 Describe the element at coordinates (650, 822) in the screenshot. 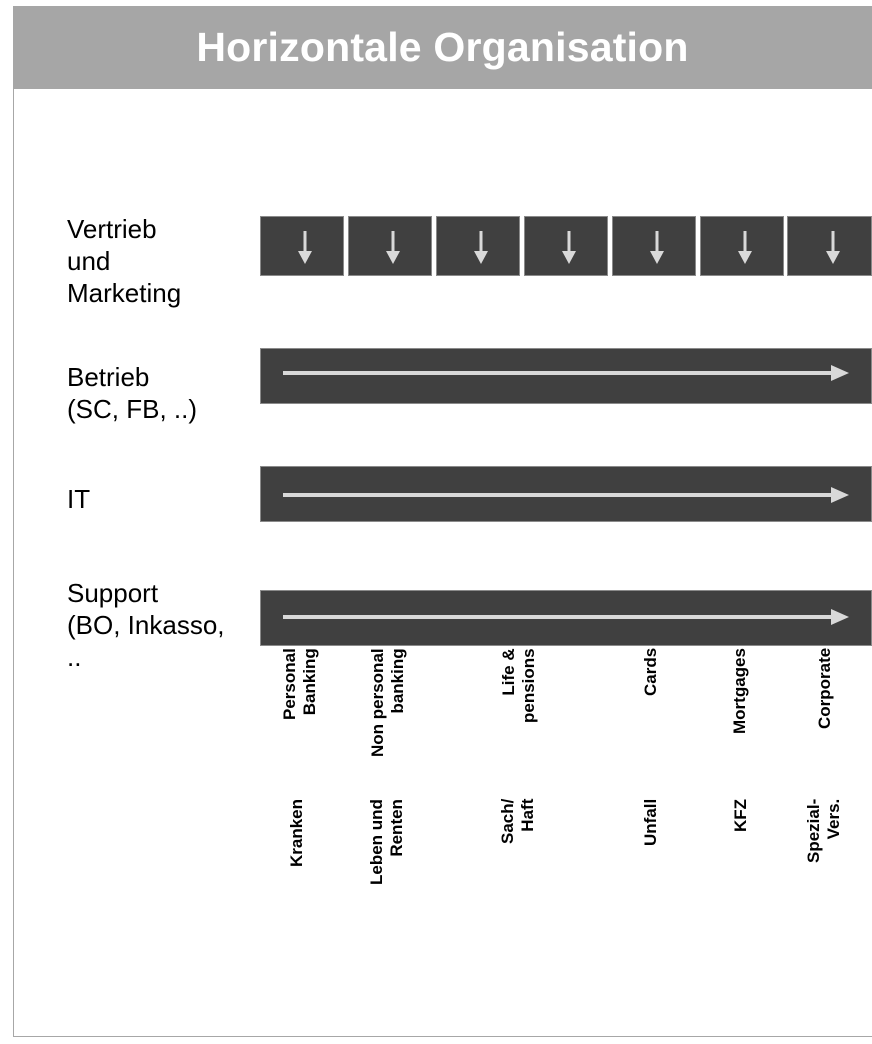

I see `column-insurance-label: Unfall` at that location.